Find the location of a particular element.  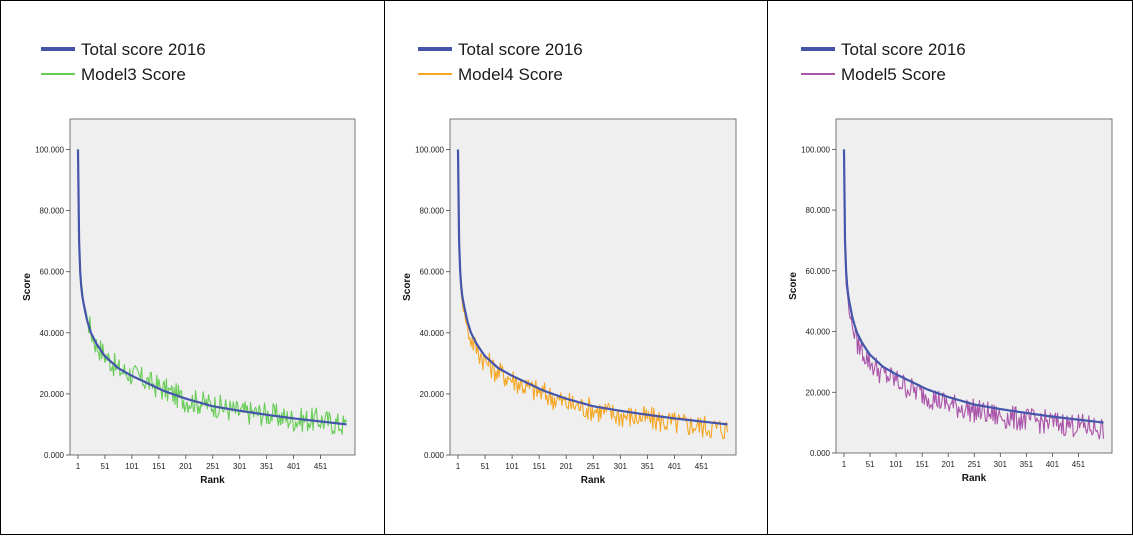

model4-ytick-label-5: 100.000 is located at coordinates (429, 150).